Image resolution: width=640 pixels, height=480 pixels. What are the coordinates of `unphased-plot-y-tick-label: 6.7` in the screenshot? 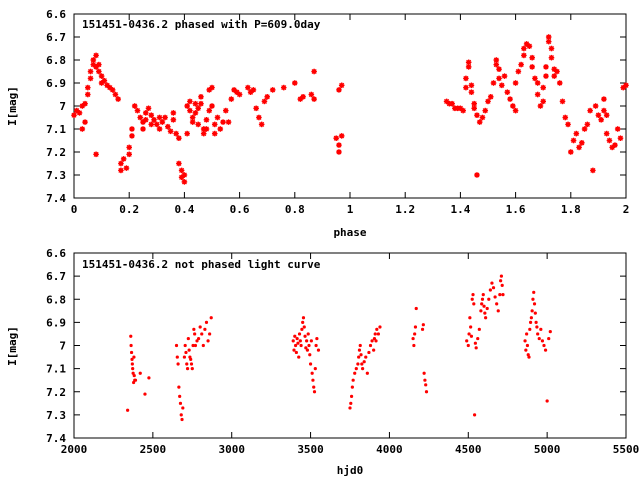 It's located at (56, 276).